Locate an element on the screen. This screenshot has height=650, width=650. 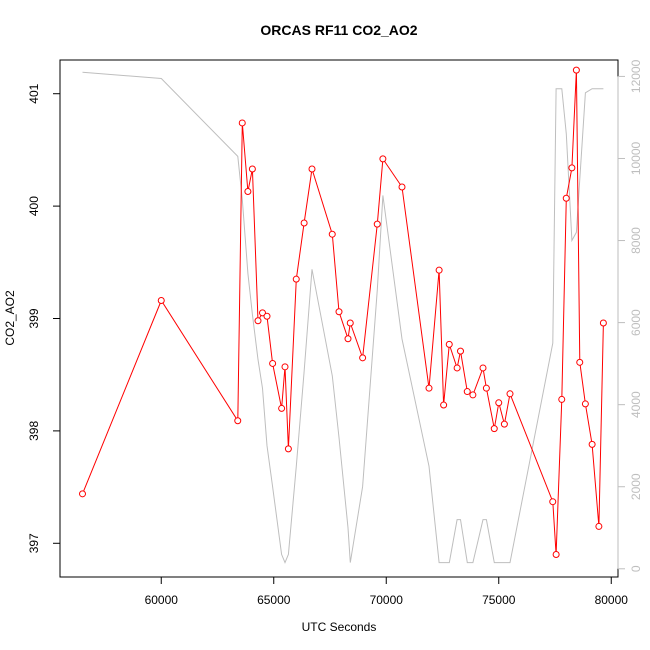
x-tick-label: 60000 is located at coordinates (162, 600).